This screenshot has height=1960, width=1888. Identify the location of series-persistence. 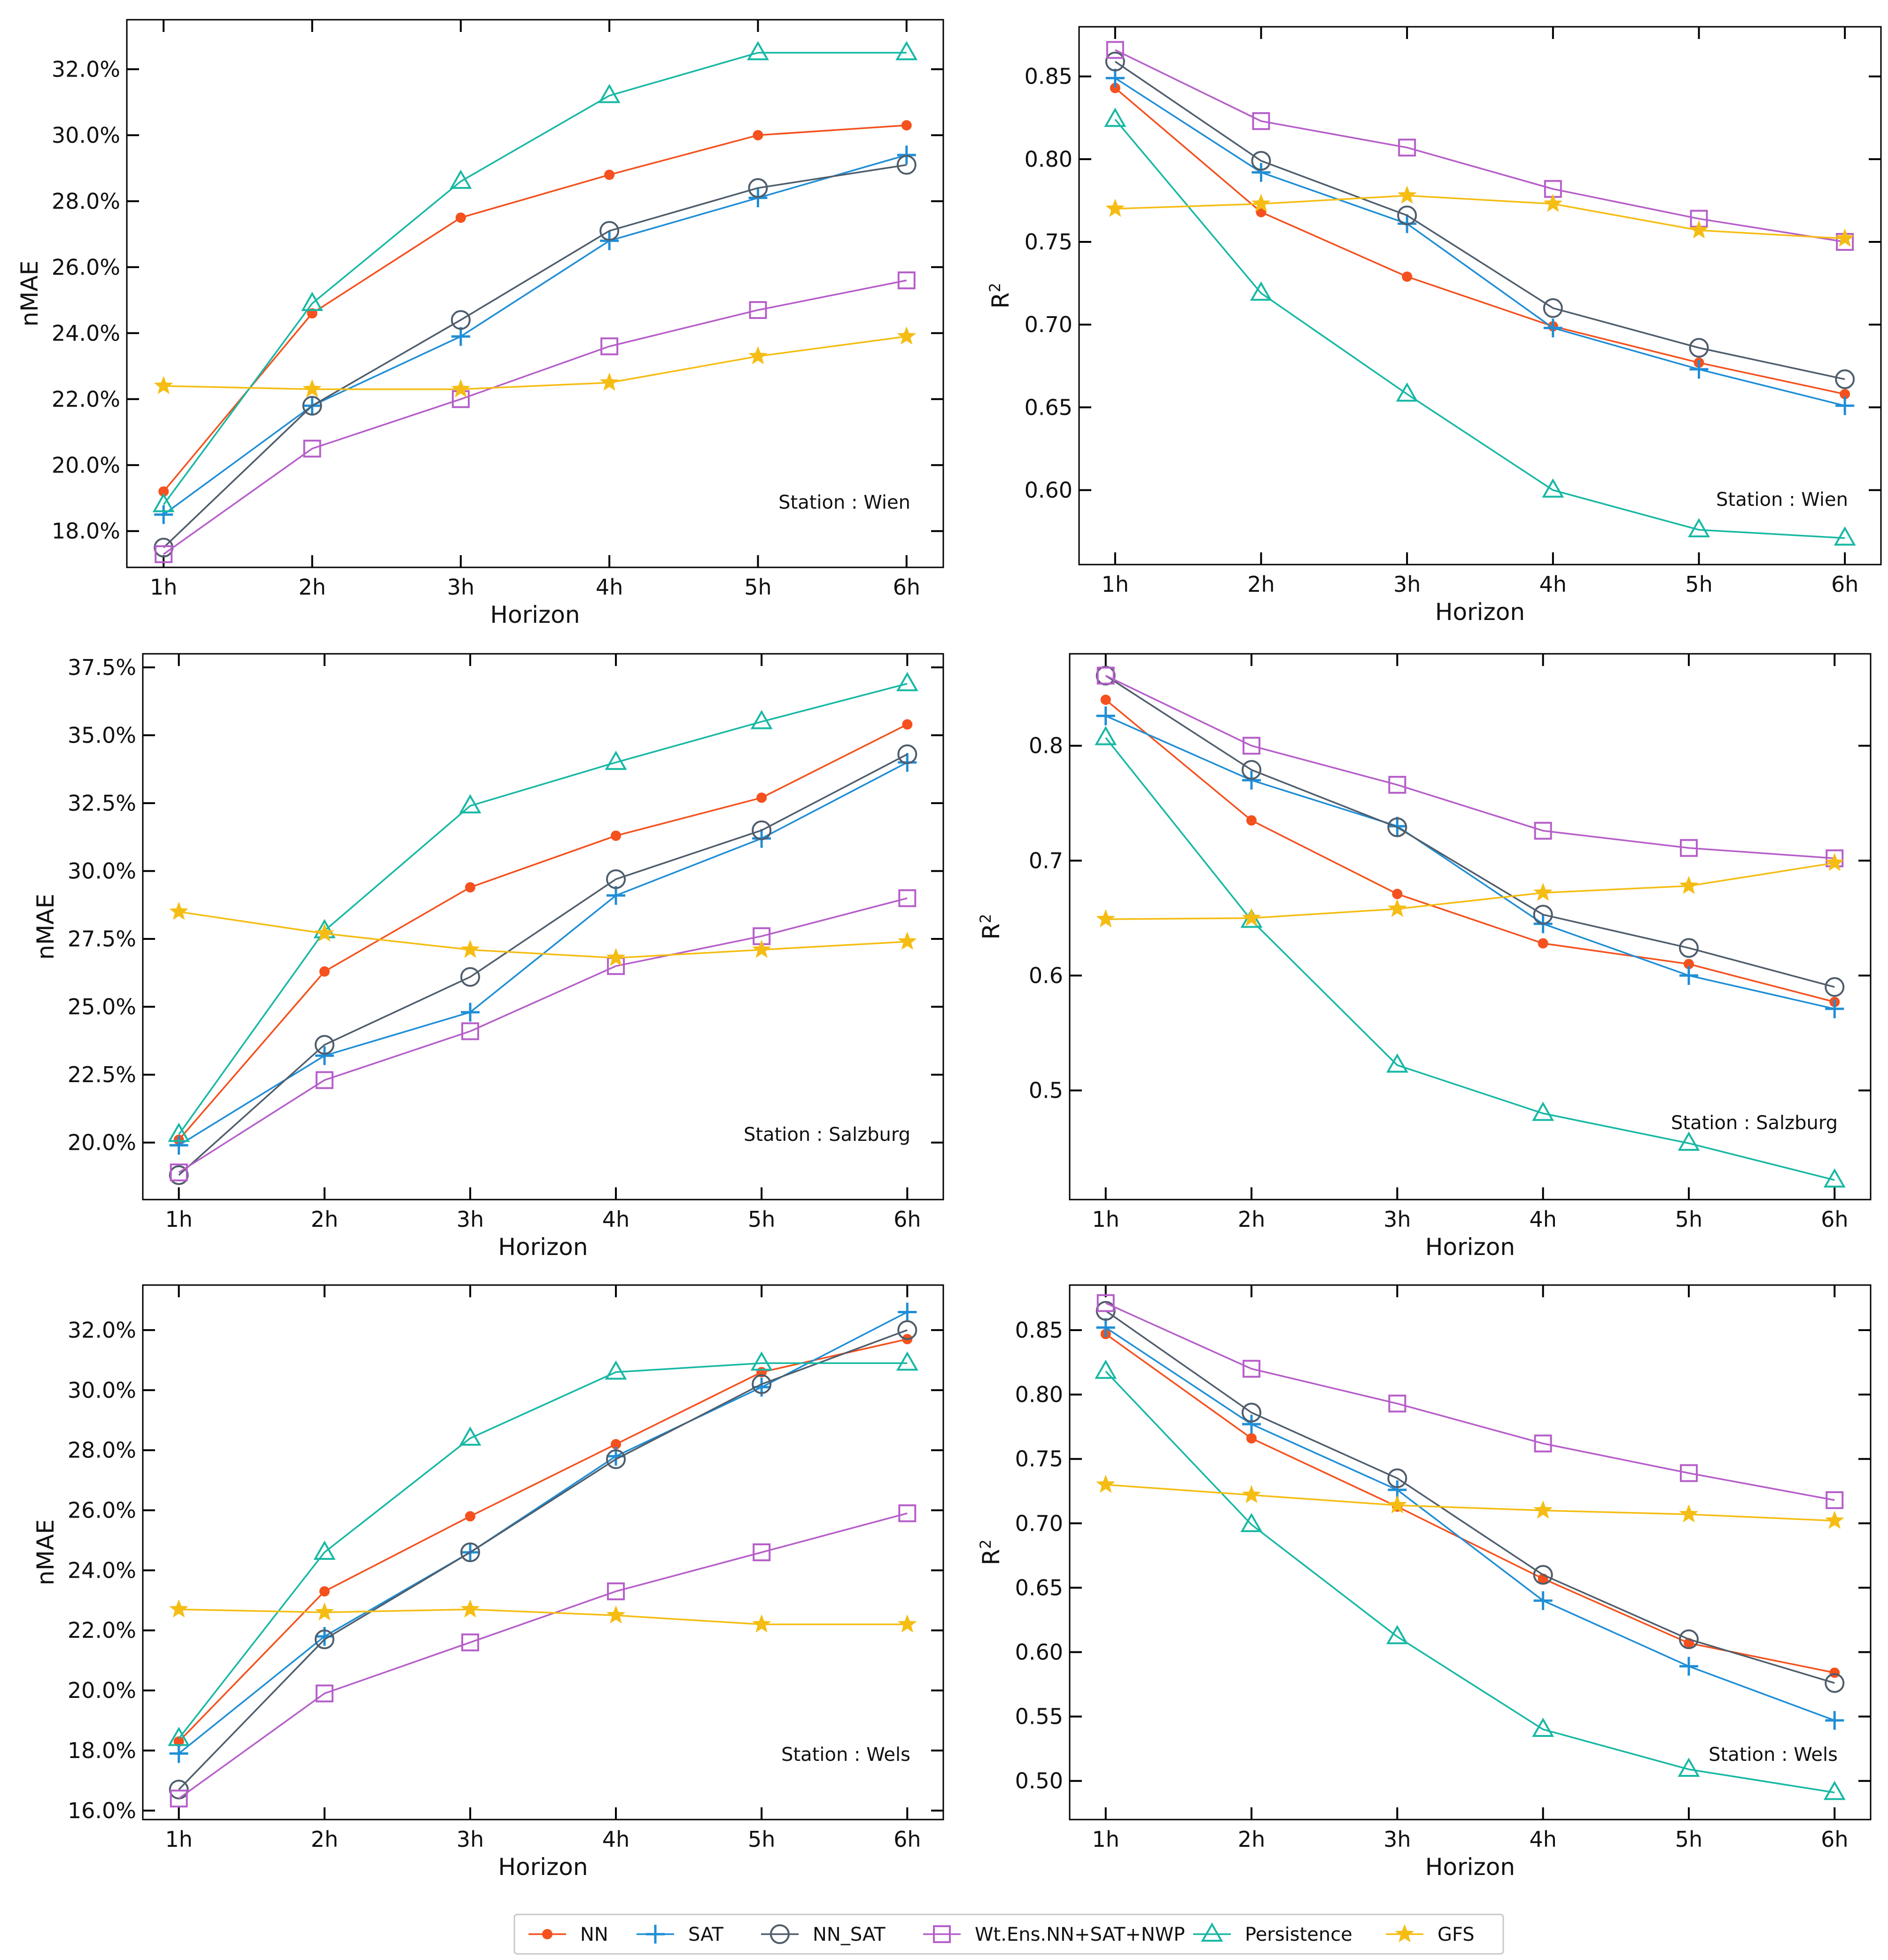
(1470, 957).